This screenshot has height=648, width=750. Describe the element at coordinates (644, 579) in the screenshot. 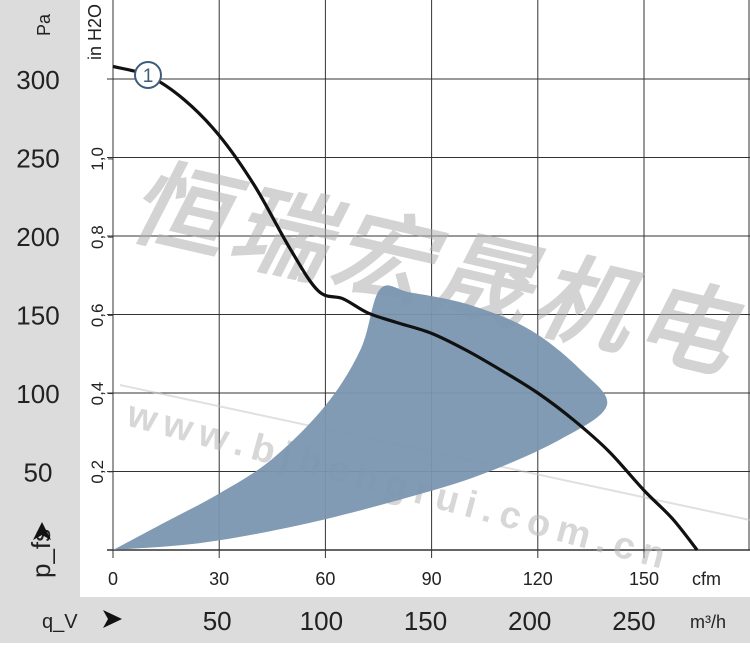

I see `cfm-tick-label: 150` at that location.